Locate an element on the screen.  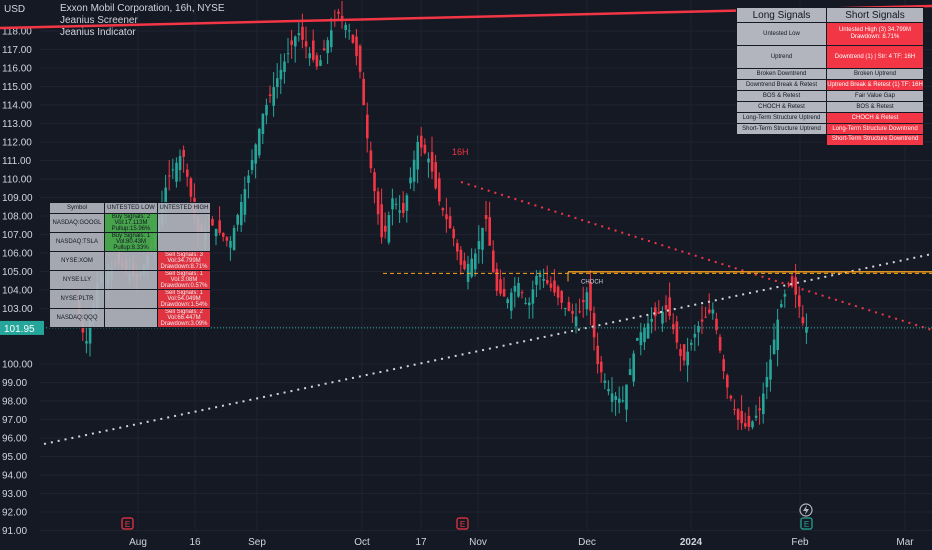
screener-symbol-cell: NYSE:PLTR is located at coordinates (77, 299).